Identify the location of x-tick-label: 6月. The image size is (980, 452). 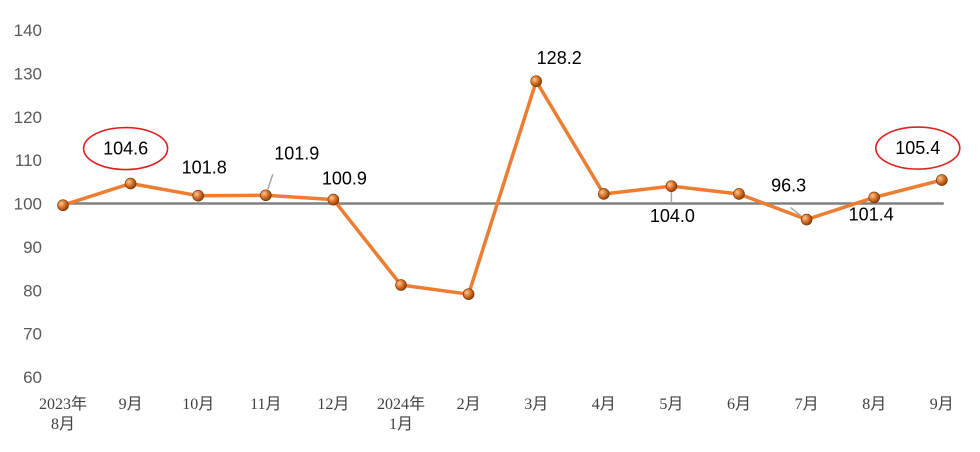
(739, 404).